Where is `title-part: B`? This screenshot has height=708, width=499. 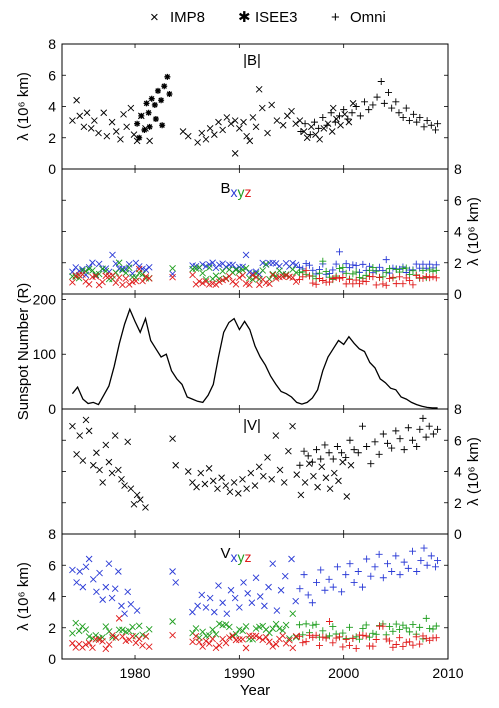
title-part: B is located at coordinates (225, 188).